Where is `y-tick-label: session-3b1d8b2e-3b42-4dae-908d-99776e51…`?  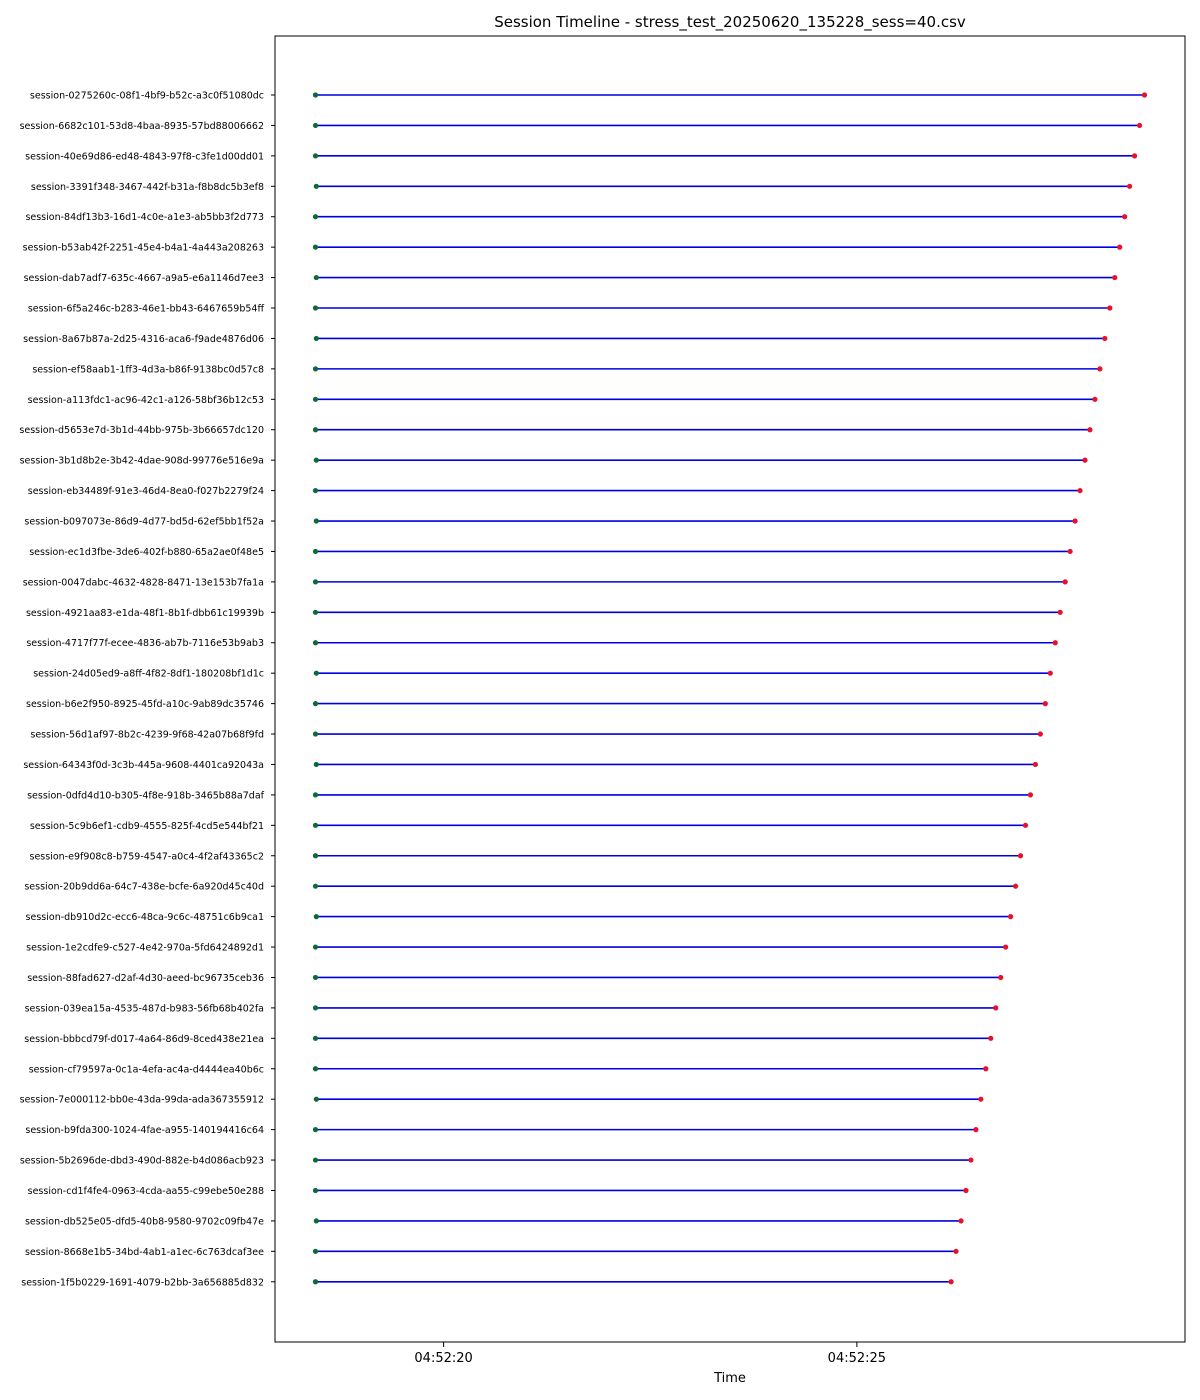 y-tick-label: session-3b1d8b2e-3b42-4dae-908d-99776e51… is located at coordinates (142, 461).